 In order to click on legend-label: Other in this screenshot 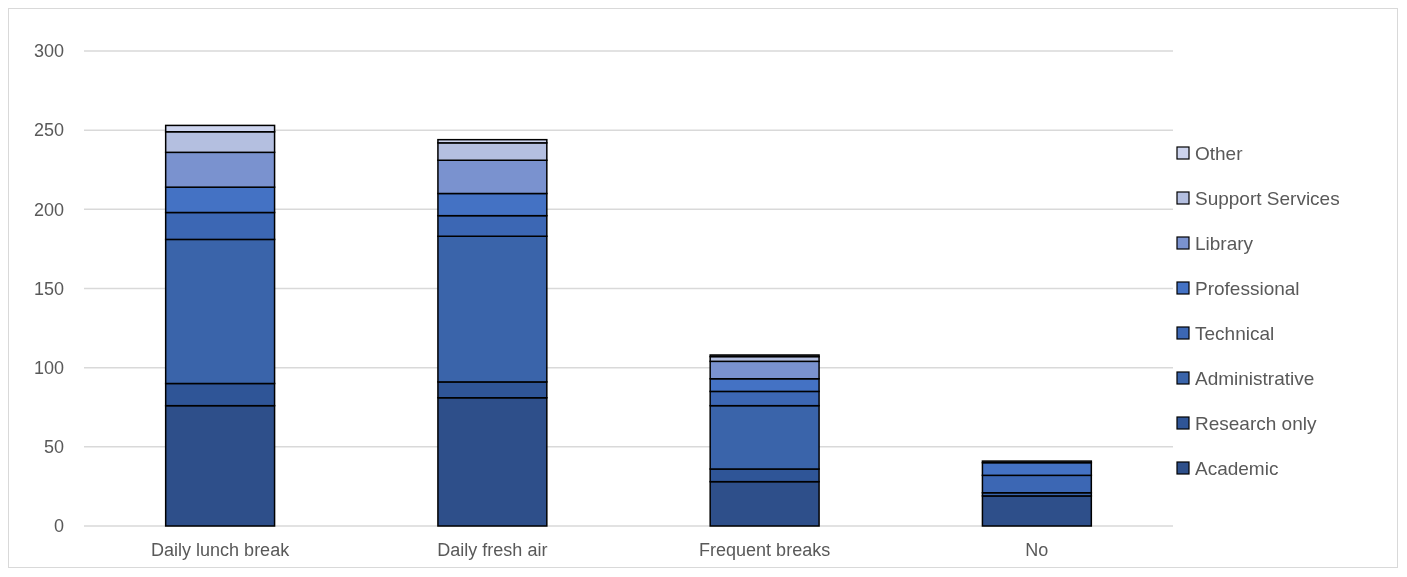, I will do `click(1219, 153)`.